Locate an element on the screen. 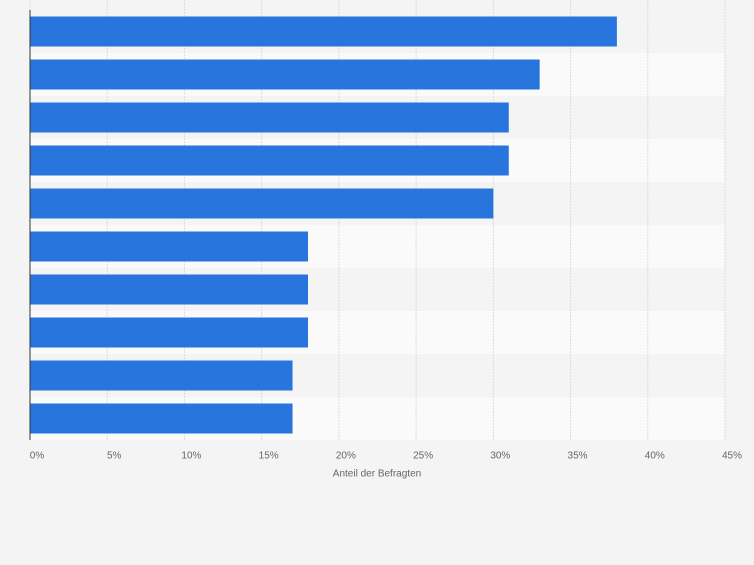 The height and width of the screenshot is (565, 754). x-tick-label: 40% is located at coordinates (655, 456).